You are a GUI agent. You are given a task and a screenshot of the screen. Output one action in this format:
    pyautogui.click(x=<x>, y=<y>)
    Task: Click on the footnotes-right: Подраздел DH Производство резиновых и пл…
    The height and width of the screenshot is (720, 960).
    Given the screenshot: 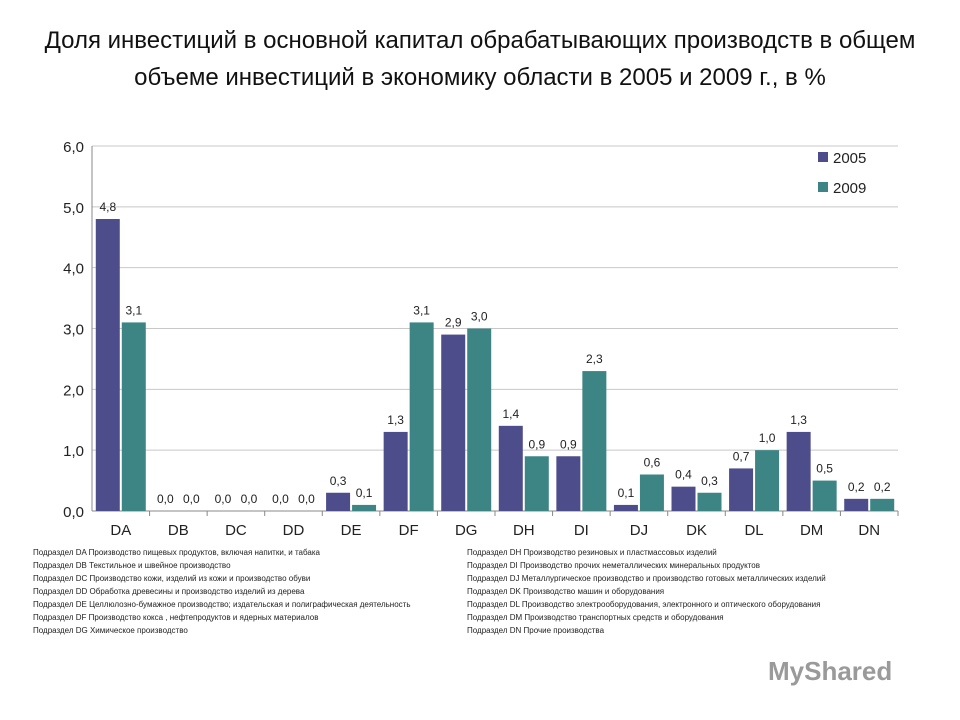 What is the action you would take?
    pyautogui.click(x=697, y=591)
    